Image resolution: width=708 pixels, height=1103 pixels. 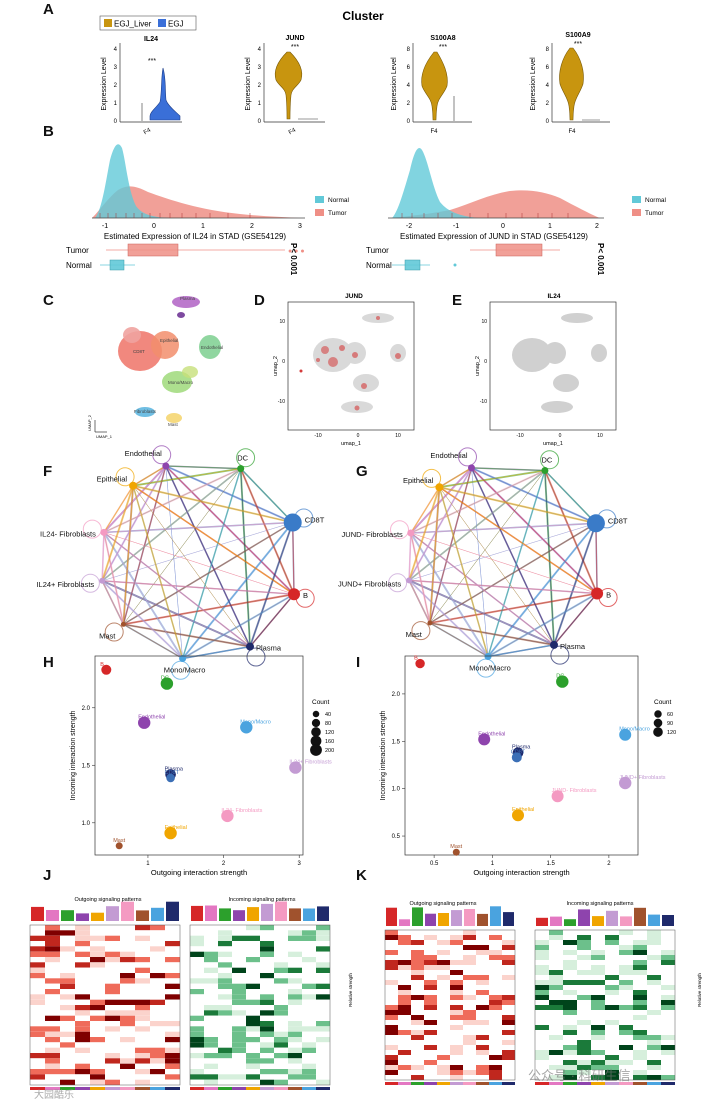 What do you see at coordinates (119, 841) in the screenshot?
I see `scatter-point-label: Mast` at bounding box center [119, 841].